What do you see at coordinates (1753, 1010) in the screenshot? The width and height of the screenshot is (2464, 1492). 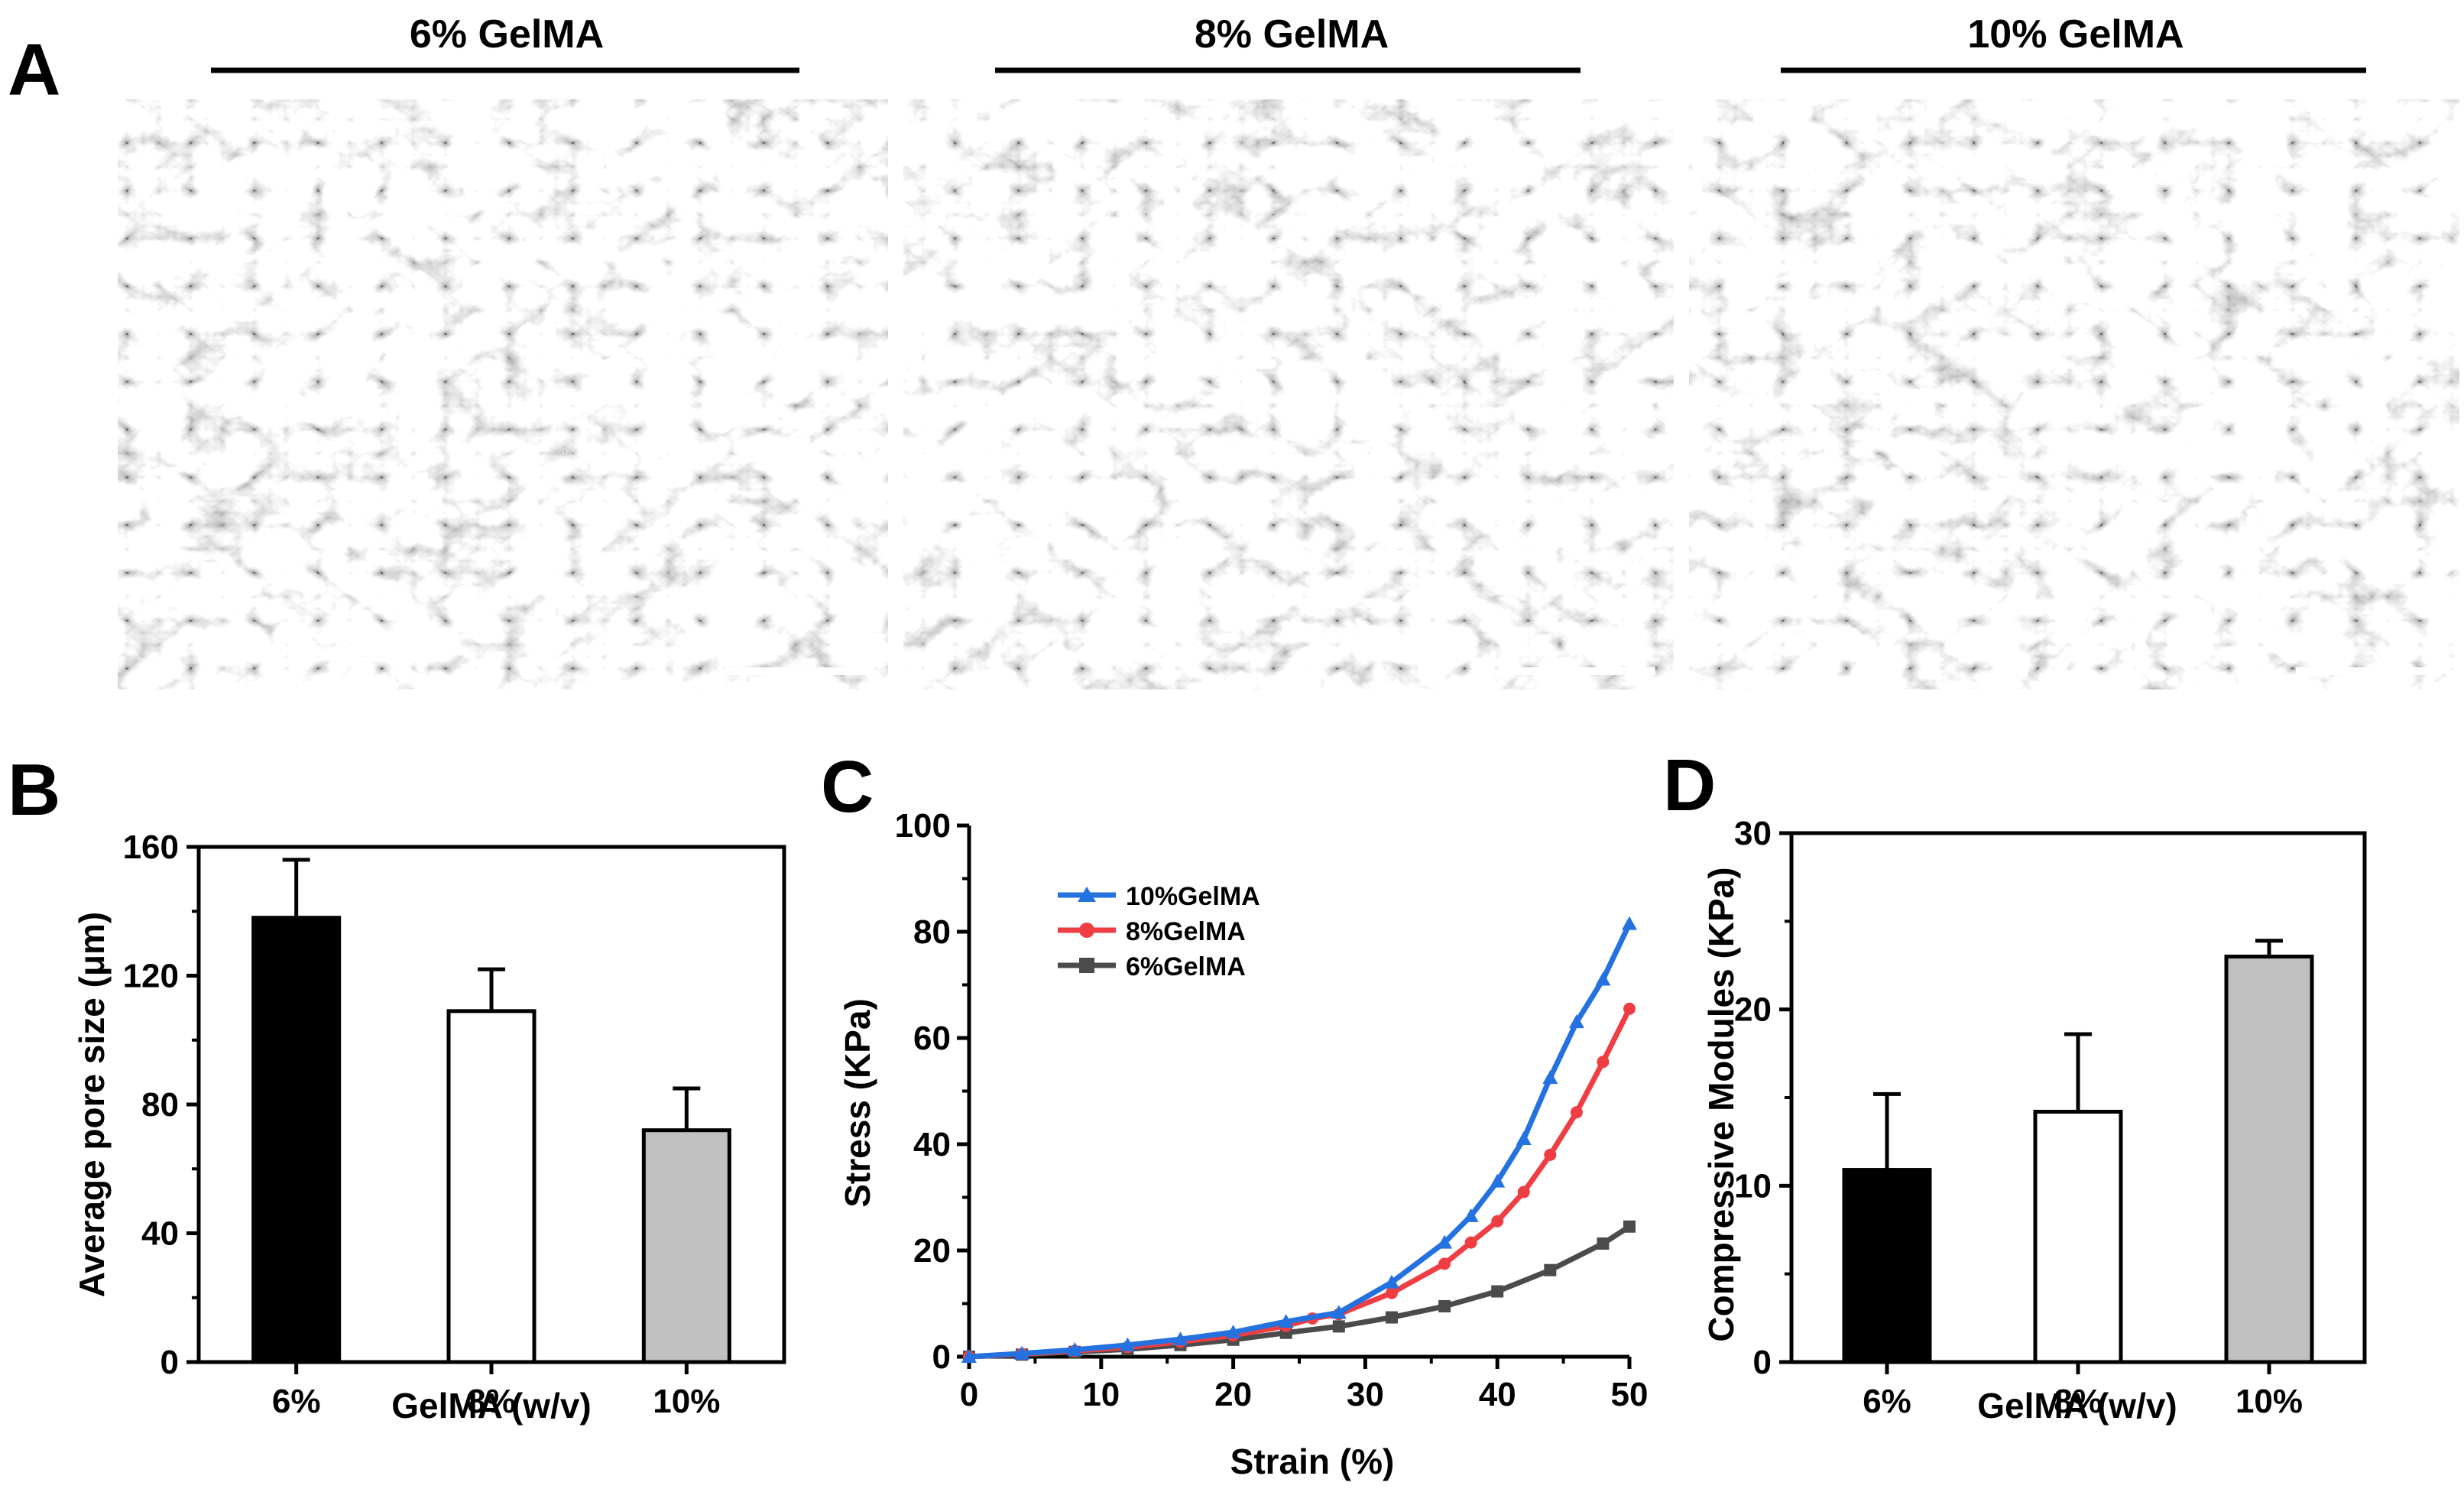 I see `chart-d-ytick-label-2: 20` at bounding box center [1753, 1010].